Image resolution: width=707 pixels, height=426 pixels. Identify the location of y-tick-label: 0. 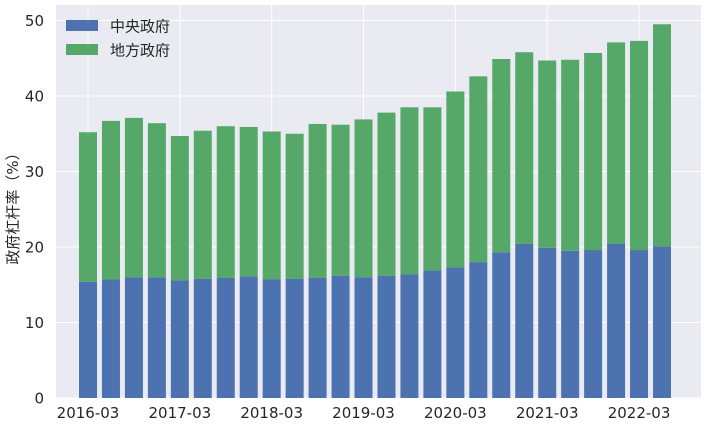
(39, 399).